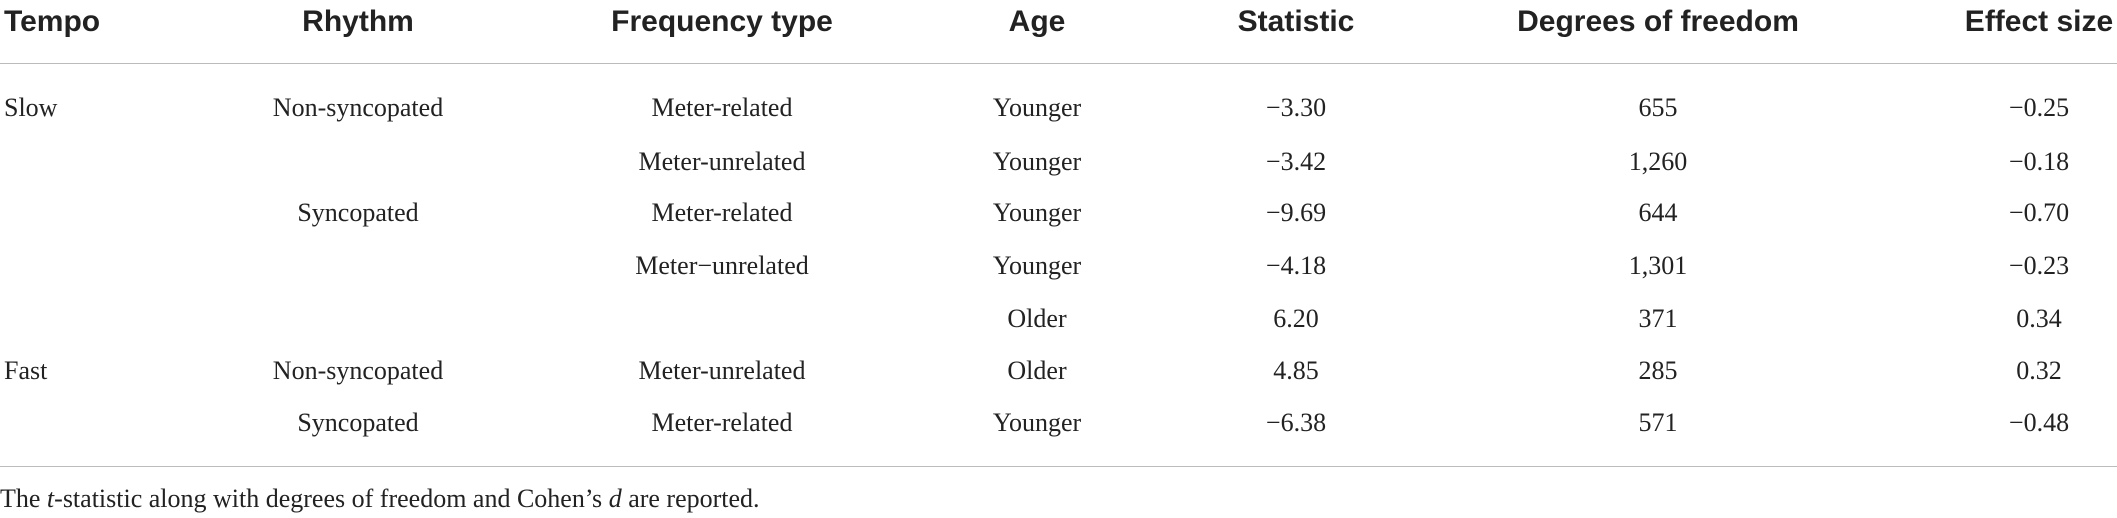 The height and width of the screenshot is (518, 2117). Describe the element at coordinates (690, 498) in the screenshot. I see `footnote-text: are reported.` at that location.